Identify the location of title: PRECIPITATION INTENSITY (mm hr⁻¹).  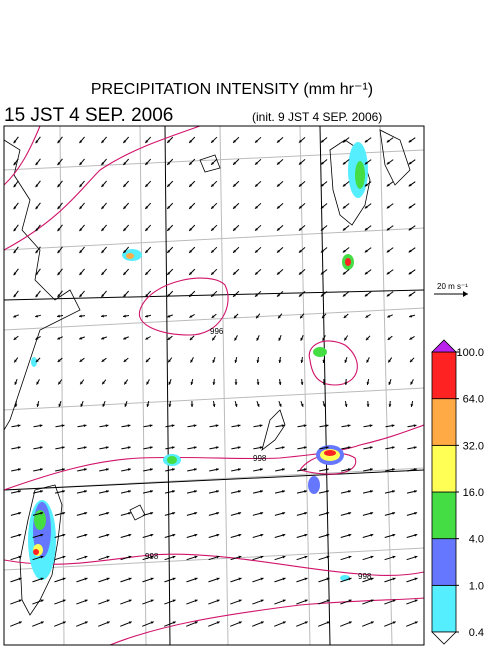
(232, 89).